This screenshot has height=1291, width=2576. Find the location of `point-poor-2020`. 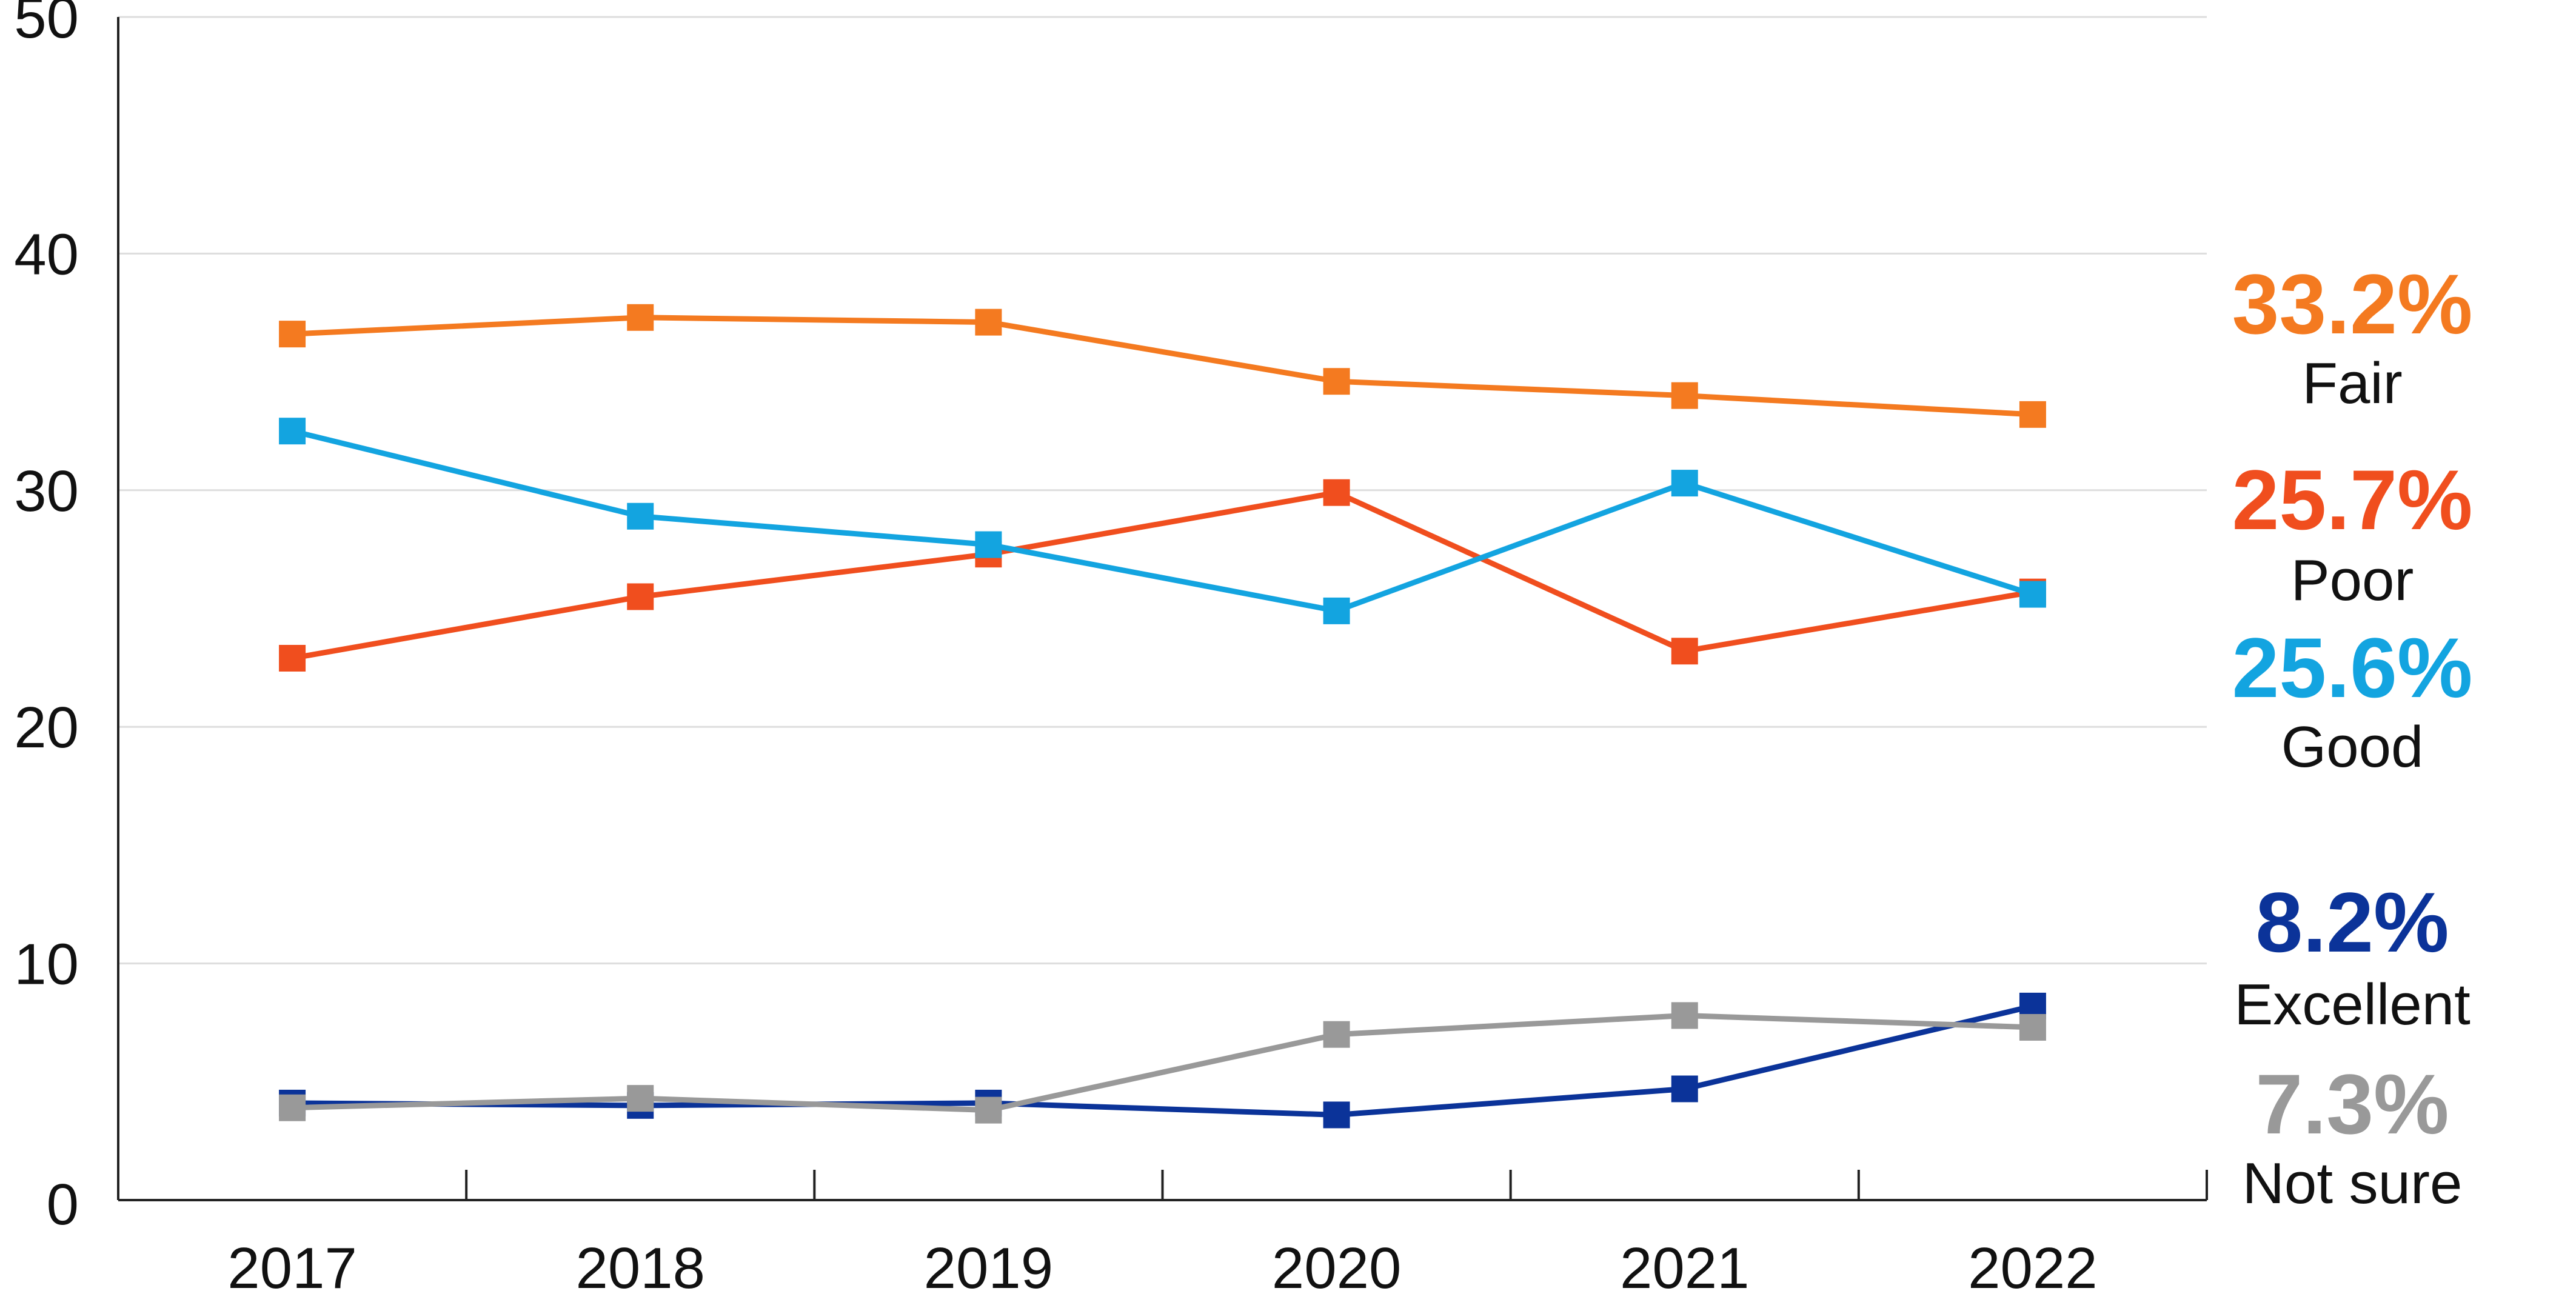

point-poor-2020 is located at coordinates (1336, 493).